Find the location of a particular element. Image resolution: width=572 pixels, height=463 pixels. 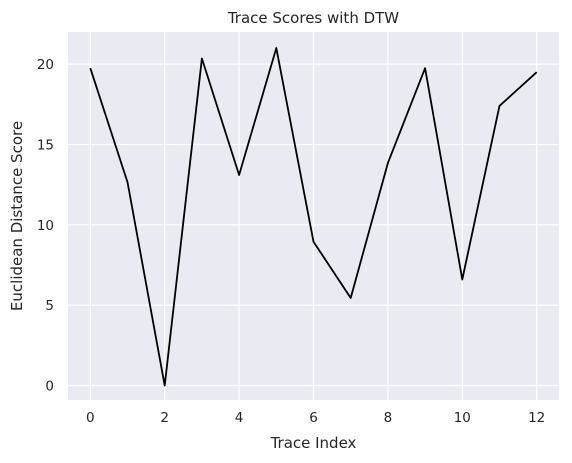

x-tick-label: 10 is located at coordinates (462, 418).